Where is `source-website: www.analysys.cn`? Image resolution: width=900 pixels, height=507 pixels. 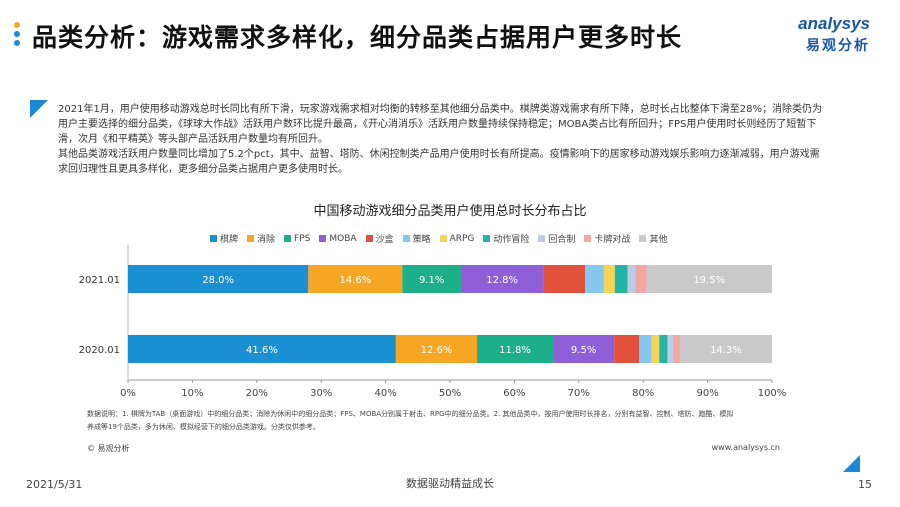 source-website: www.analysys.cn is located at coordinates (745, 447).